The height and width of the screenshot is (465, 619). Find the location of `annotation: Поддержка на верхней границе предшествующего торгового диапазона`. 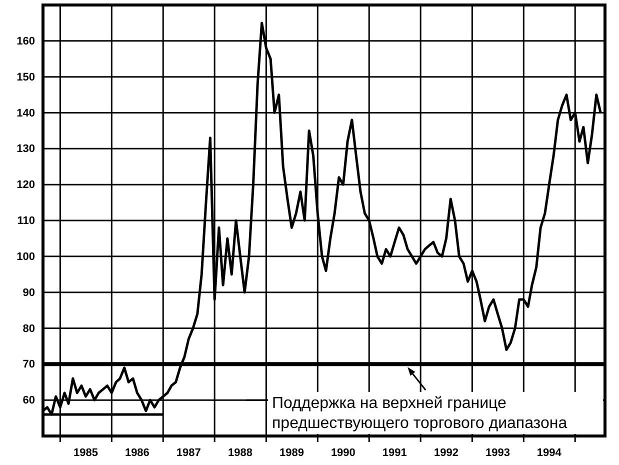

annotation: Поддержка на верхней границе предшествующего торгового диапазона is located at coordinates (420, 413).